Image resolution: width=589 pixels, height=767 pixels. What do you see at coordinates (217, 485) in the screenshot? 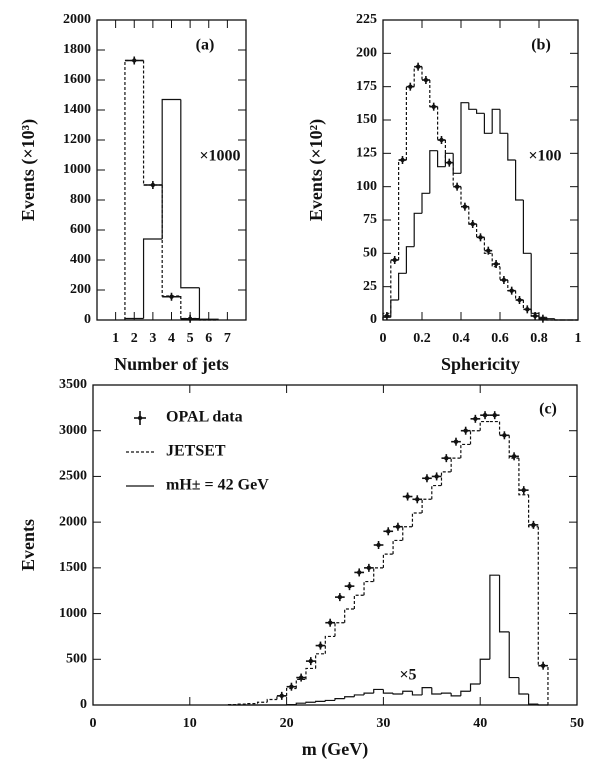
I see `legend-label: mH± = 42 GeV` at bounding box center [217, 485].